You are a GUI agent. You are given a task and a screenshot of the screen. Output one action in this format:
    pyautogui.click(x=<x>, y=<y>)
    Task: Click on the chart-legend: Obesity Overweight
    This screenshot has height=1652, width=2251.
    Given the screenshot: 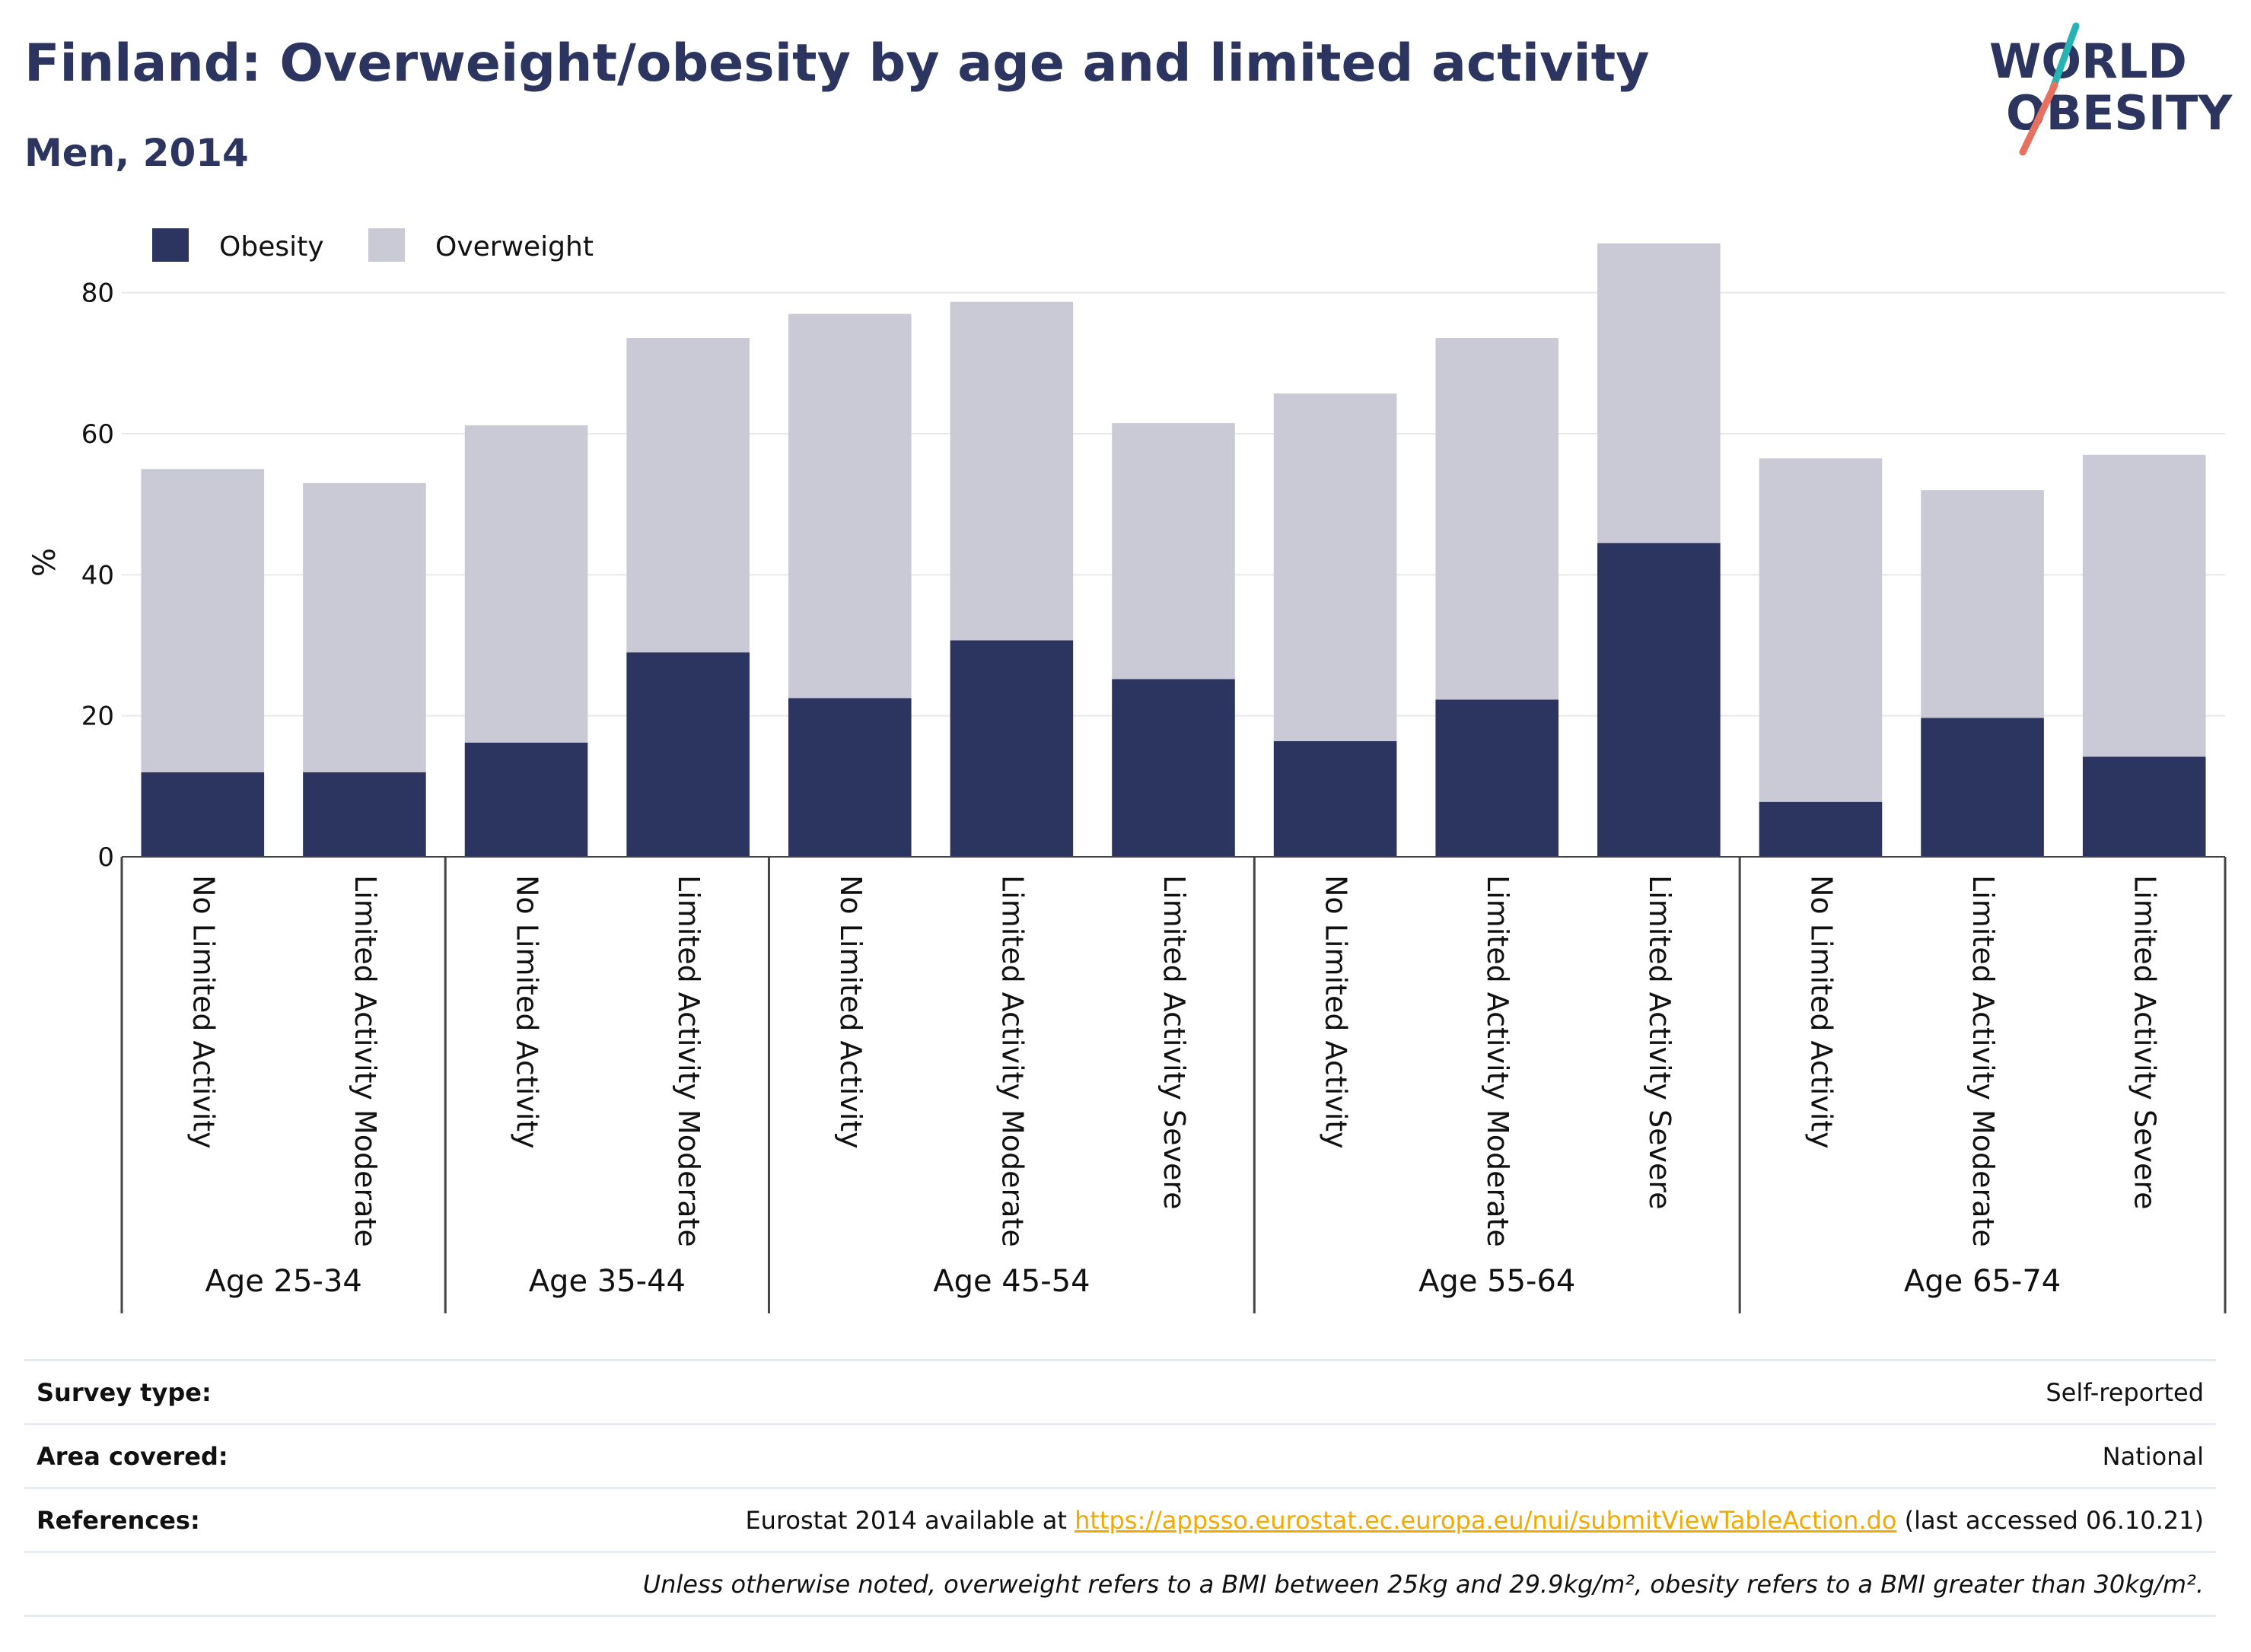 What is the action you would take?
    pyautogui.click(x=373, y=245)
    